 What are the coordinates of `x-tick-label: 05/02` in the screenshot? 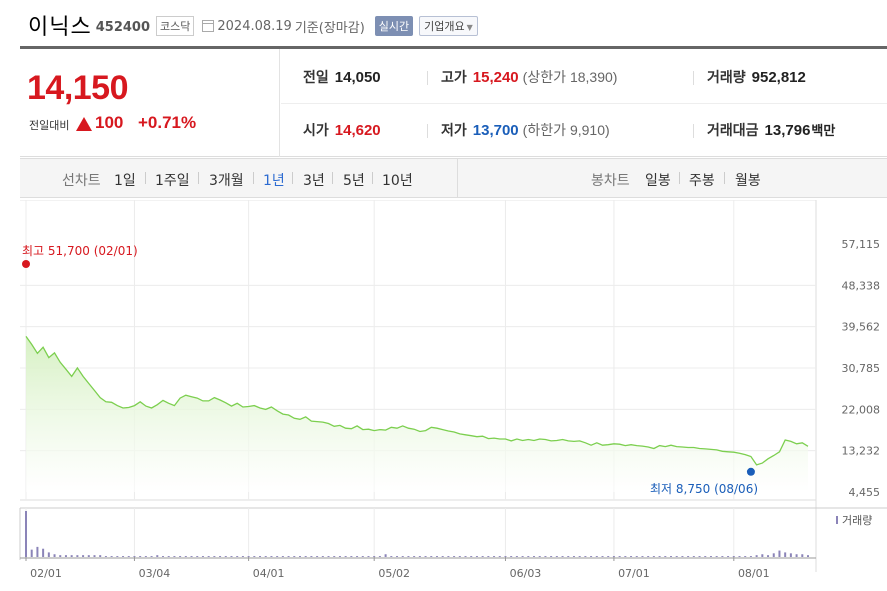 It's located at (394, 573).